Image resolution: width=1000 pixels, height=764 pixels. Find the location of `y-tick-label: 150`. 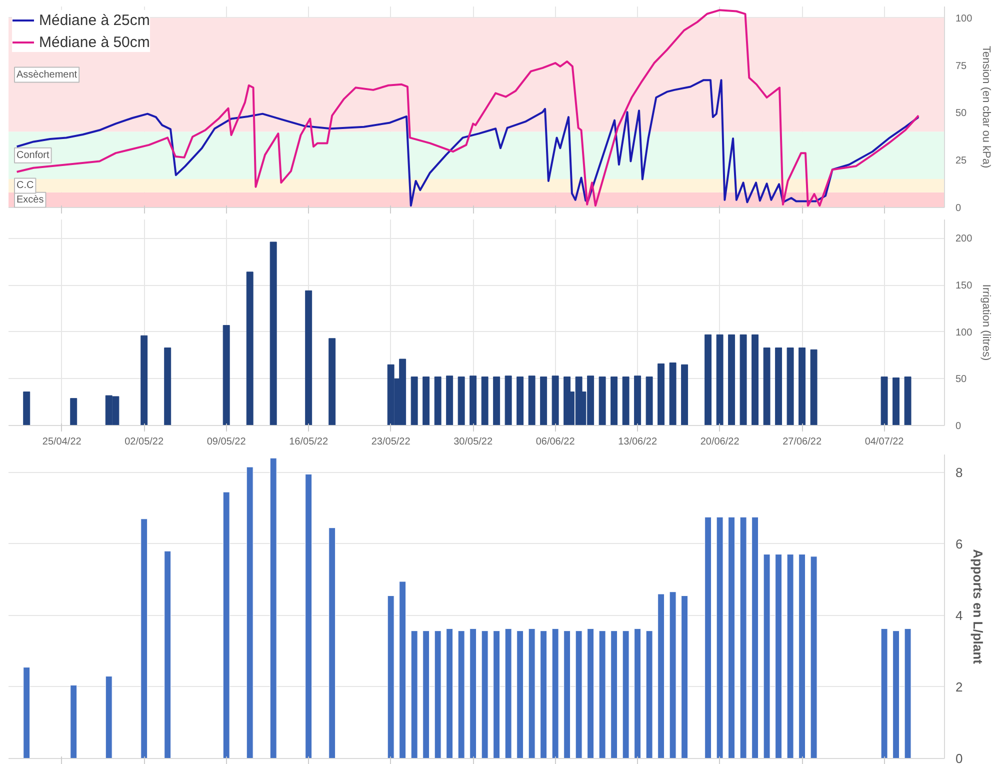

y-tick-label: 150 is located at coordinates (964, 286).